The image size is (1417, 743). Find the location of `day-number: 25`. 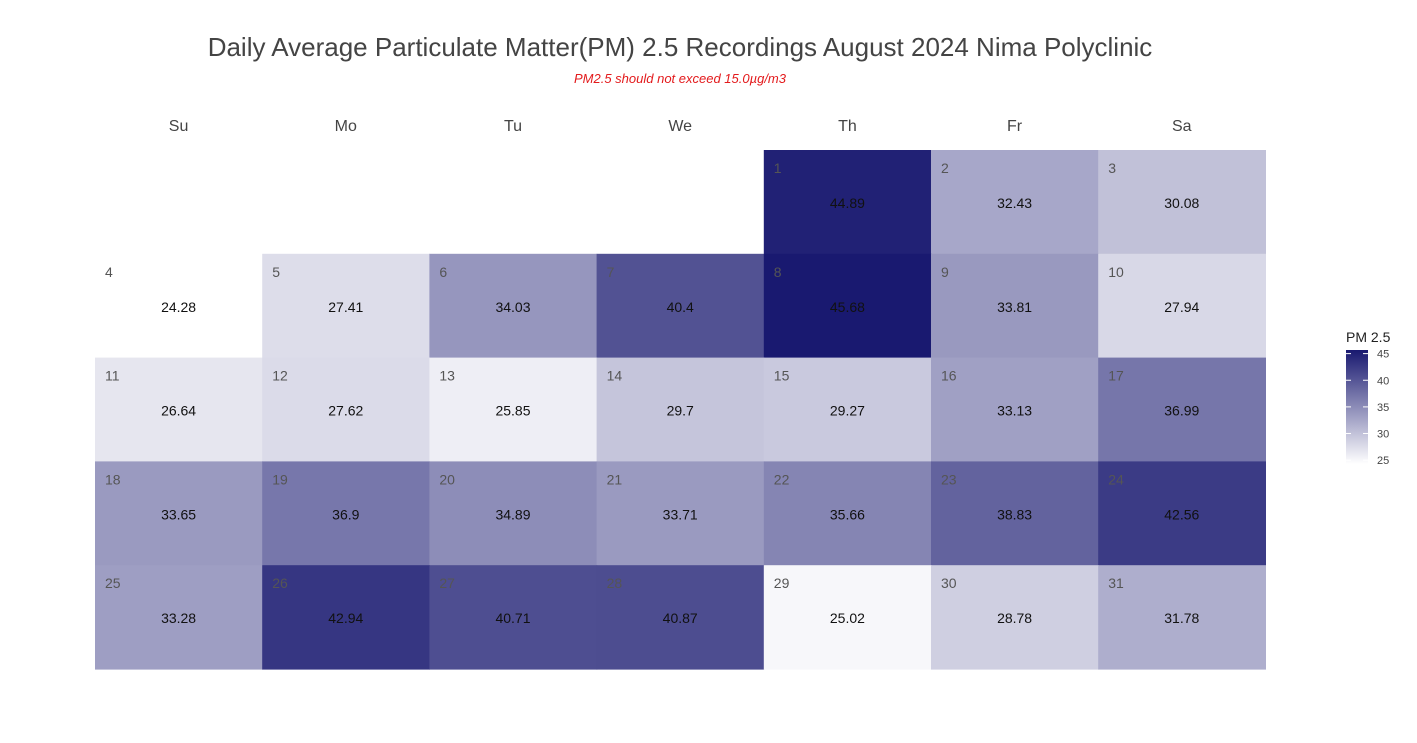

day-number: 25 is located at coordinates (113, 583).